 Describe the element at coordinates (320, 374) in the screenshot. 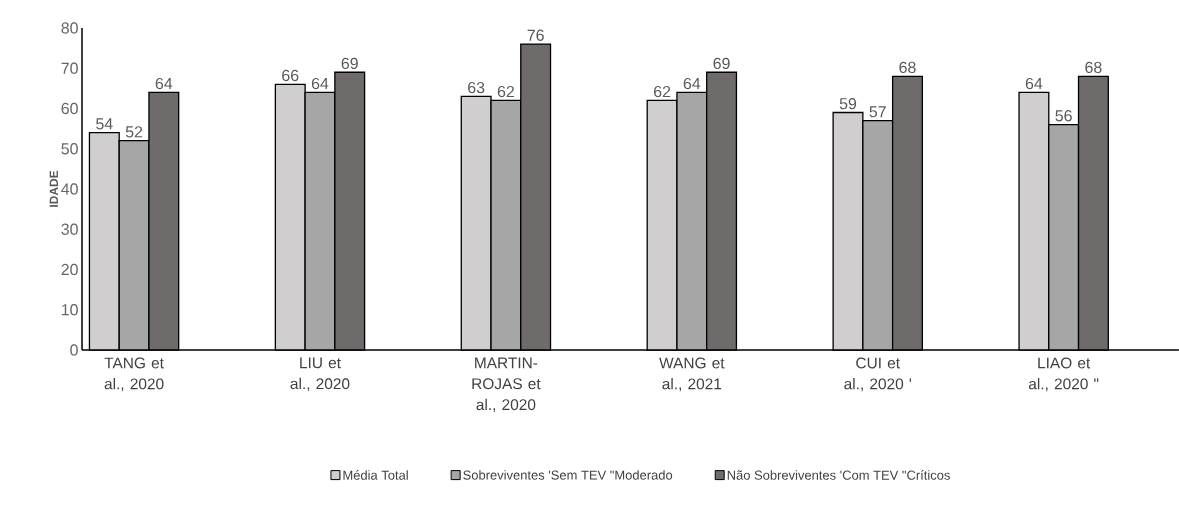

I see `x-tick-label: LIU et al., 2020` at that location.